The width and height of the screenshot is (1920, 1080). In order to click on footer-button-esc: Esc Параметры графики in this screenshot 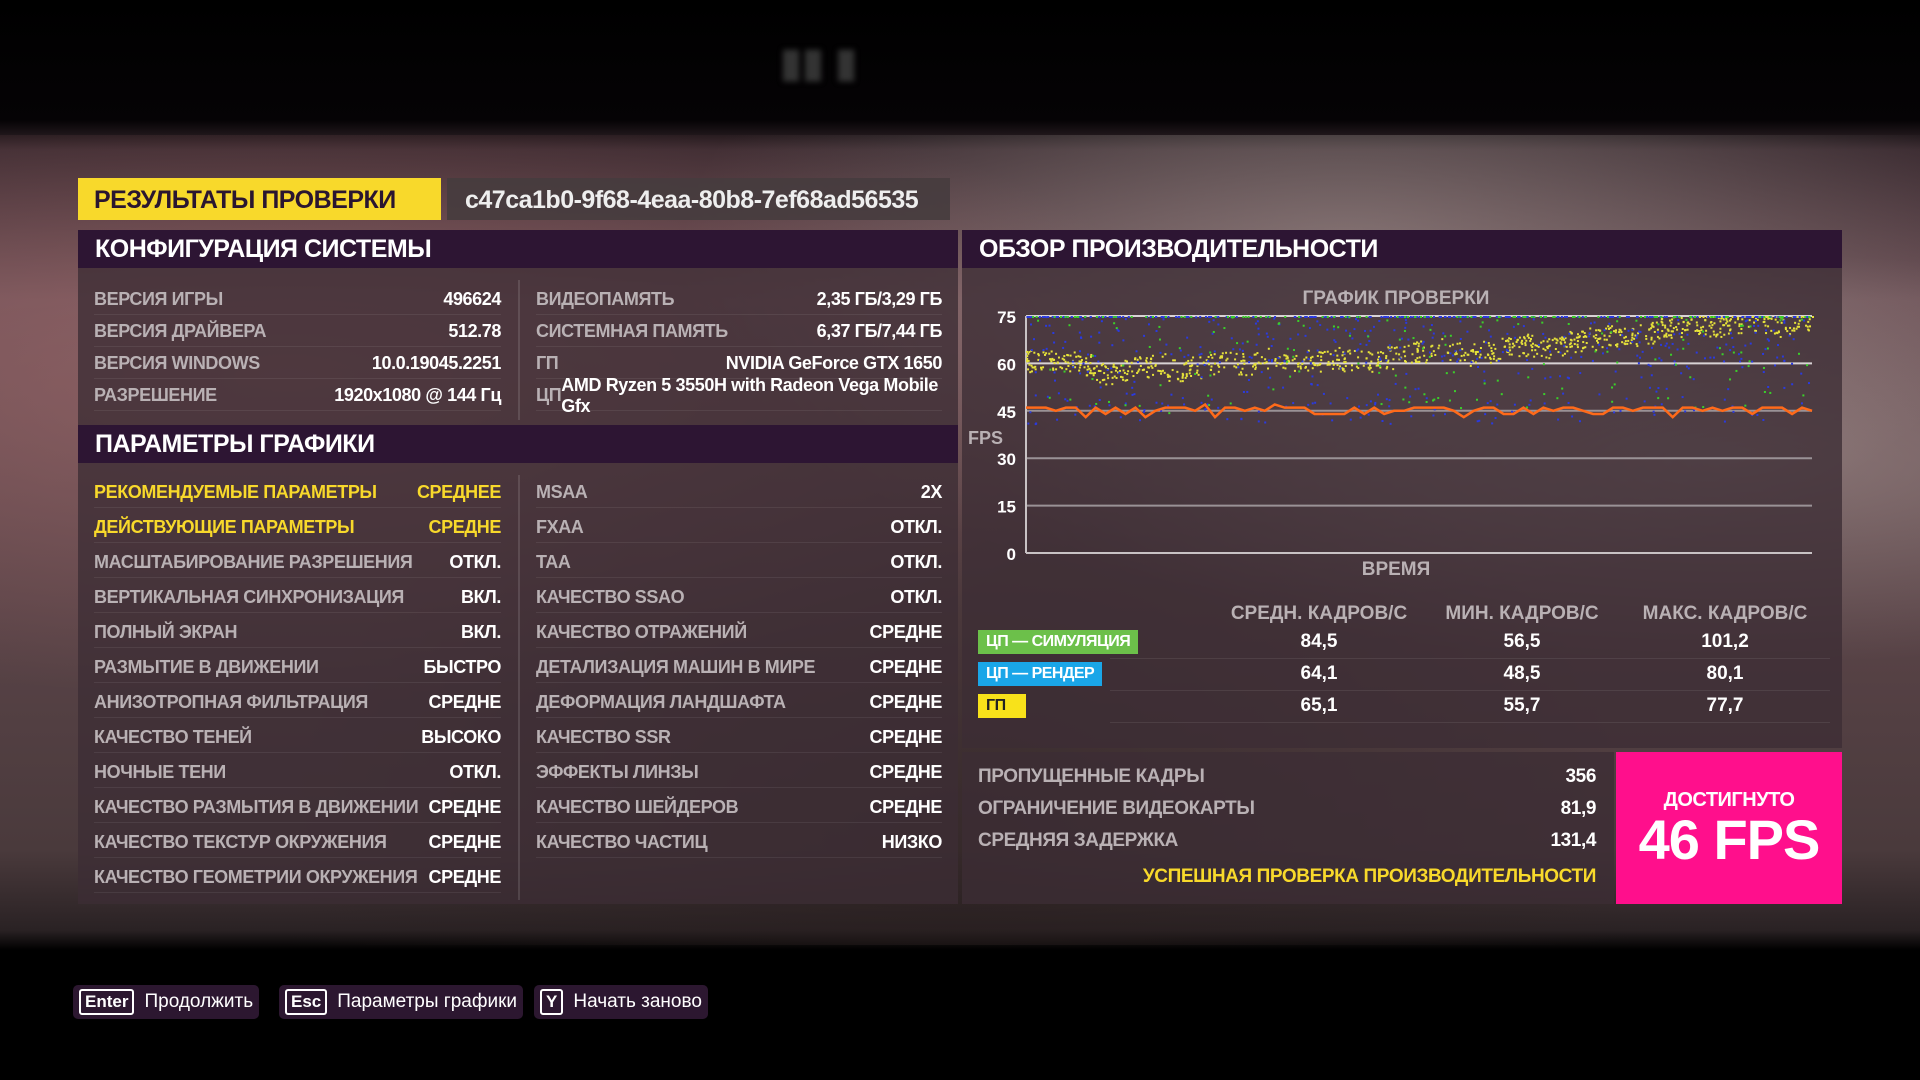, I will do `click(401, 1002)`.